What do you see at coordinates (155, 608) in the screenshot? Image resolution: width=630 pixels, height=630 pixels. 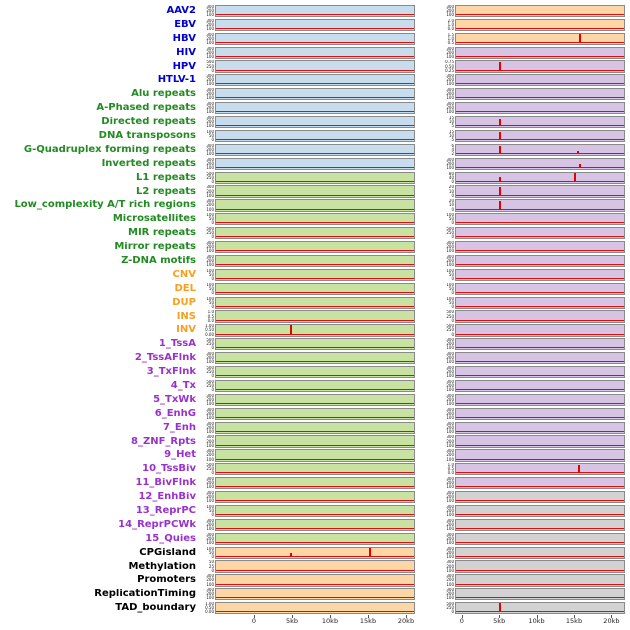 I see `row-label: TAD_boundary` at bounding box center [155, 608].